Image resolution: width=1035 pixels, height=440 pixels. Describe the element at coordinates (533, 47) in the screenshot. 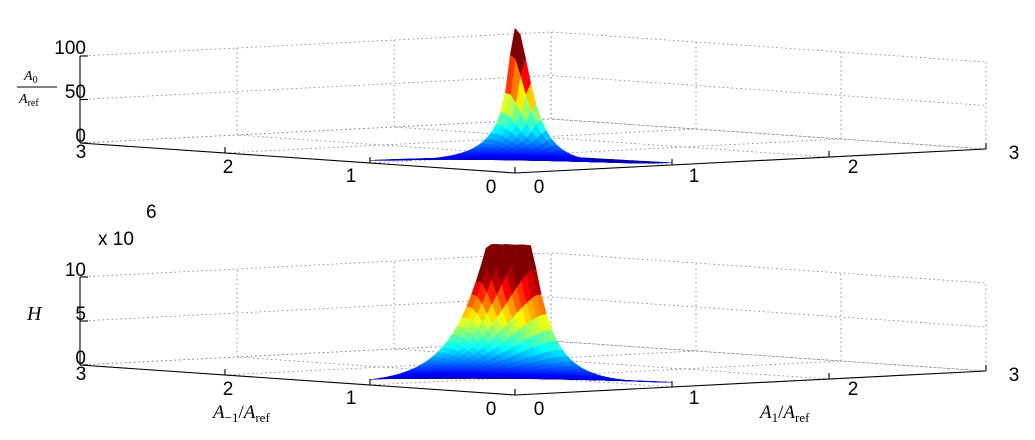

I see `wall-gridline` at that location.